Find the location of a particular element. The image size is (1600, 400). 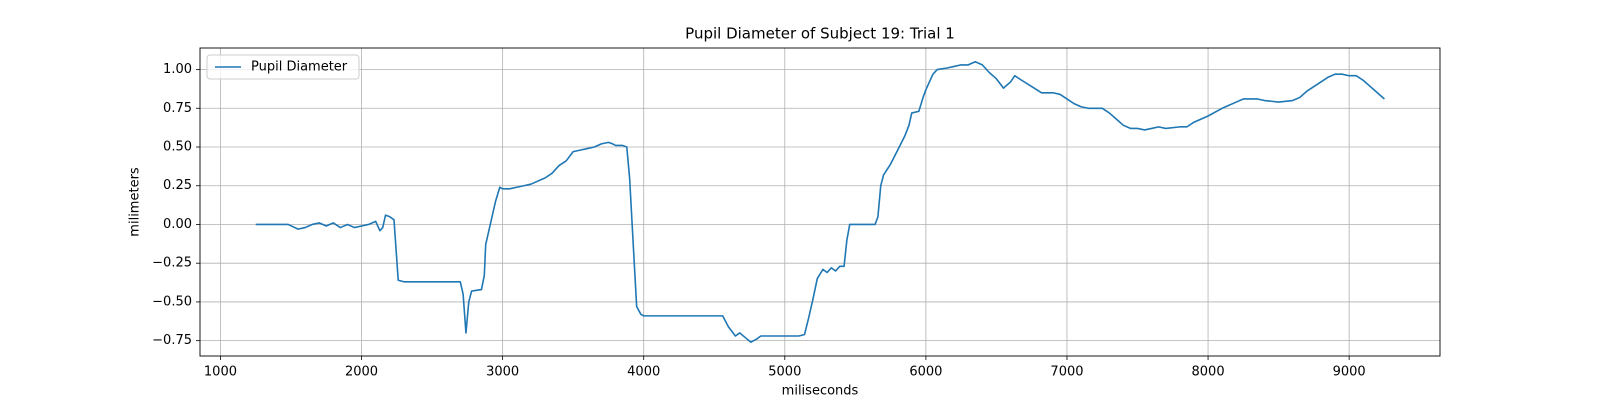

legend: Pupil Diameter is located at coordinates (283, 67).